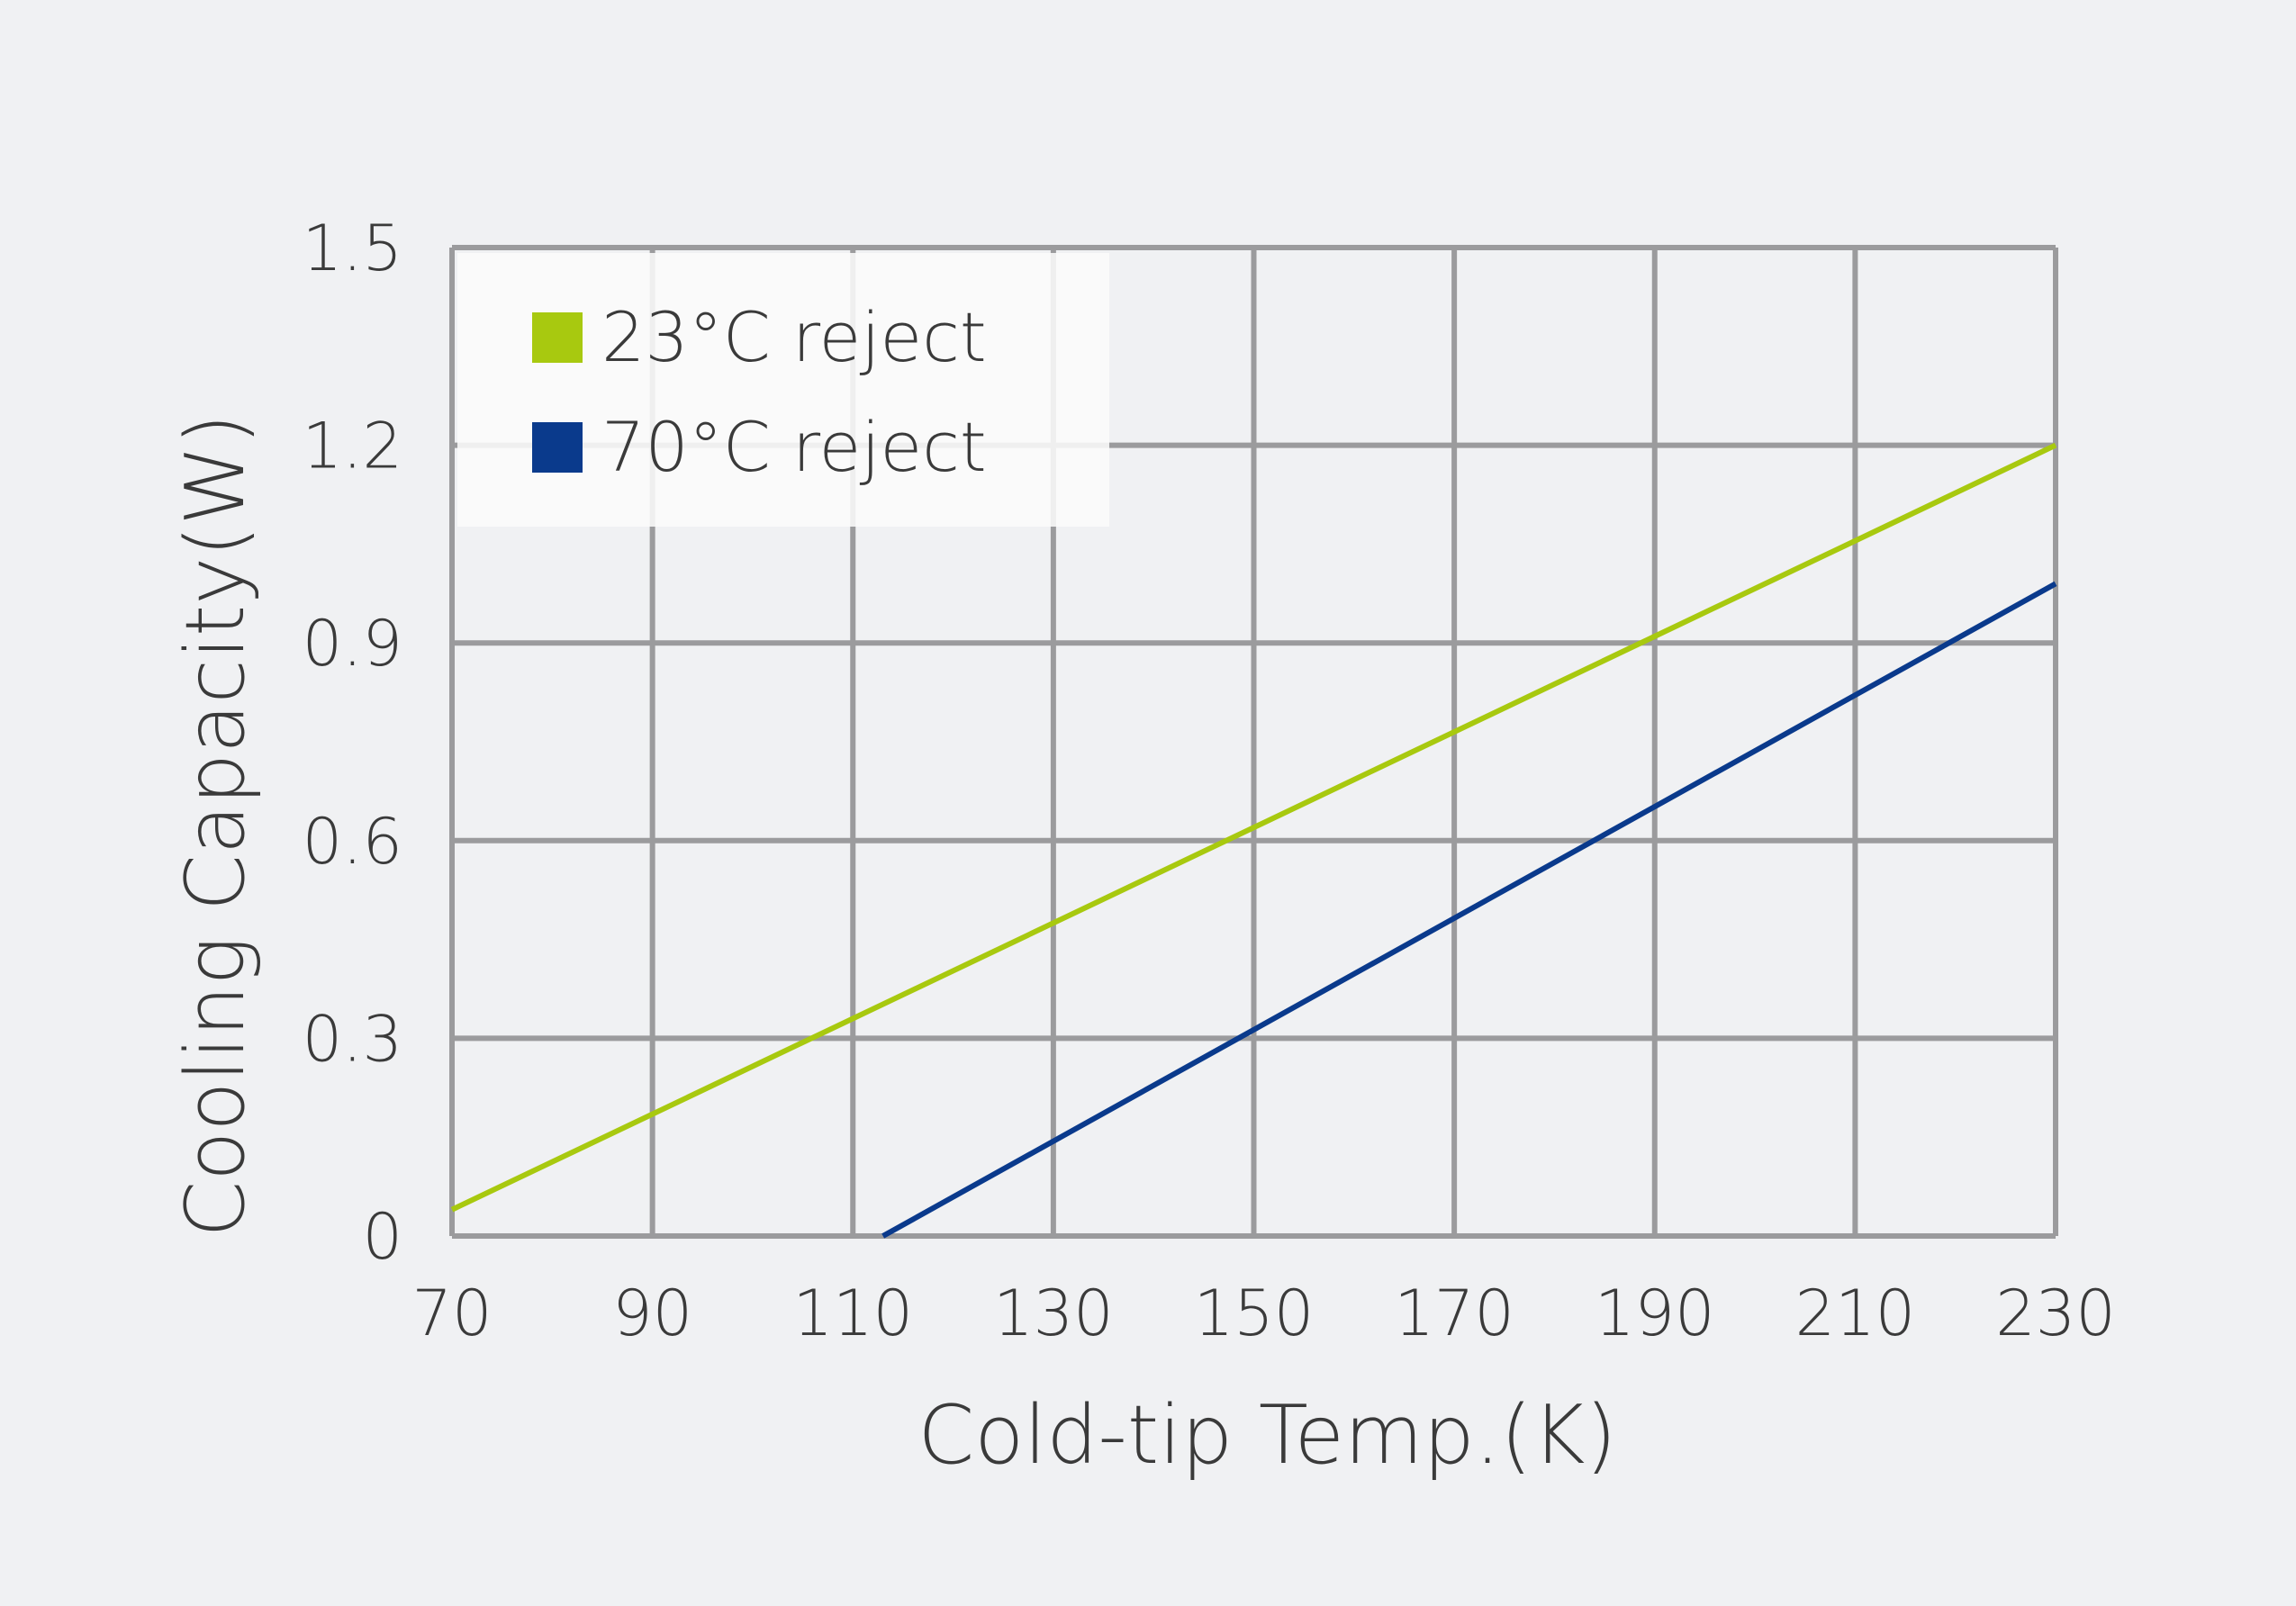 The height and width of the screenshot is (1606, 2296). I want to click on x-tick-label: 230, so click(2055, 1313).